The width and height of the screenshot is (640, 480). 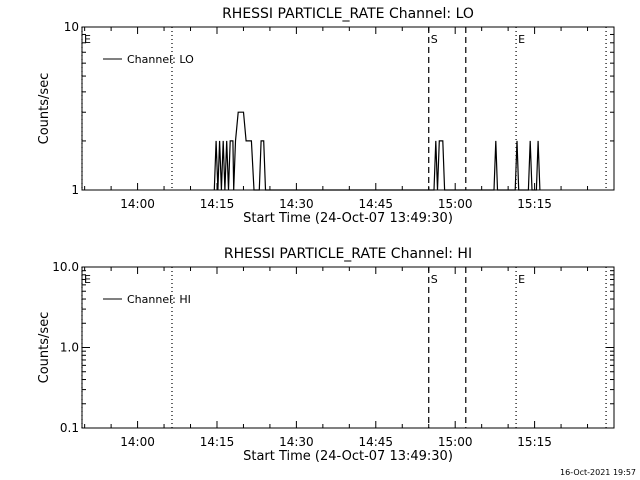 I want to click on legend: Channel: LO, so click(x=148, y=59).